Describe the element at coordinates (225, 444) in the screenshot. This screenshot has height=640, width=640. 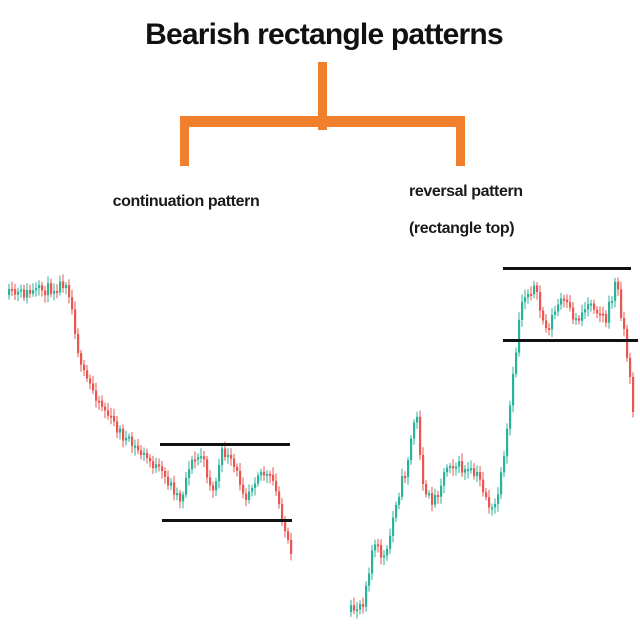
I see `continuation-resistance-line` at that location.